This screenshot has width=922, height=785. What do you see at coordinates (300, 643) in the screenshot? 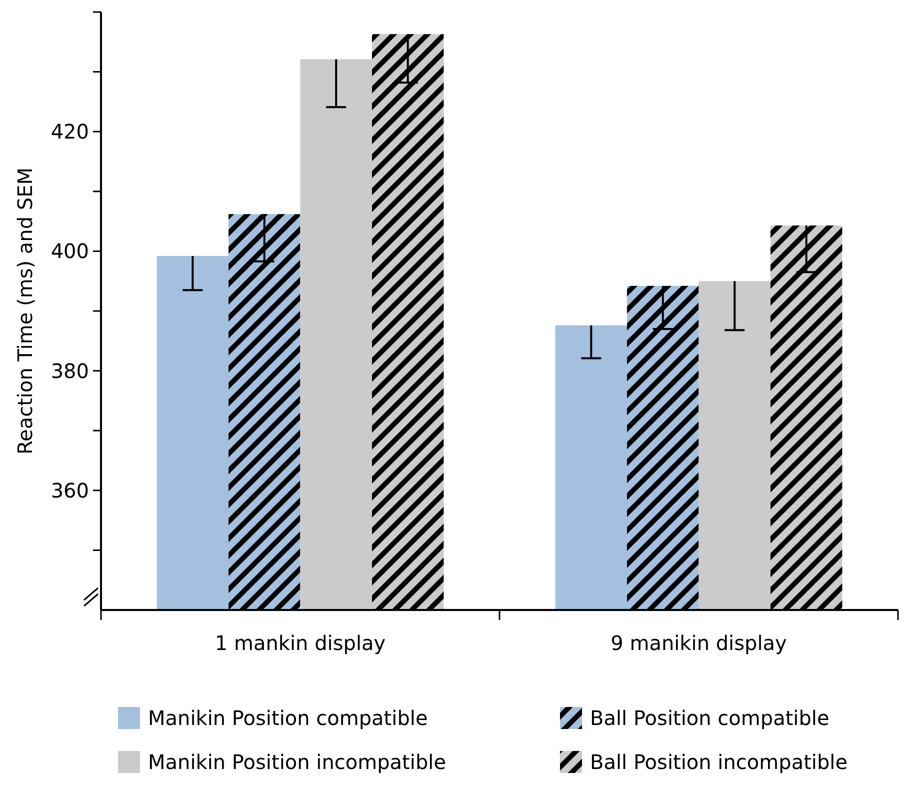
I see `x-tick-label: 1 mankin display` at bounding box center [300, 643].